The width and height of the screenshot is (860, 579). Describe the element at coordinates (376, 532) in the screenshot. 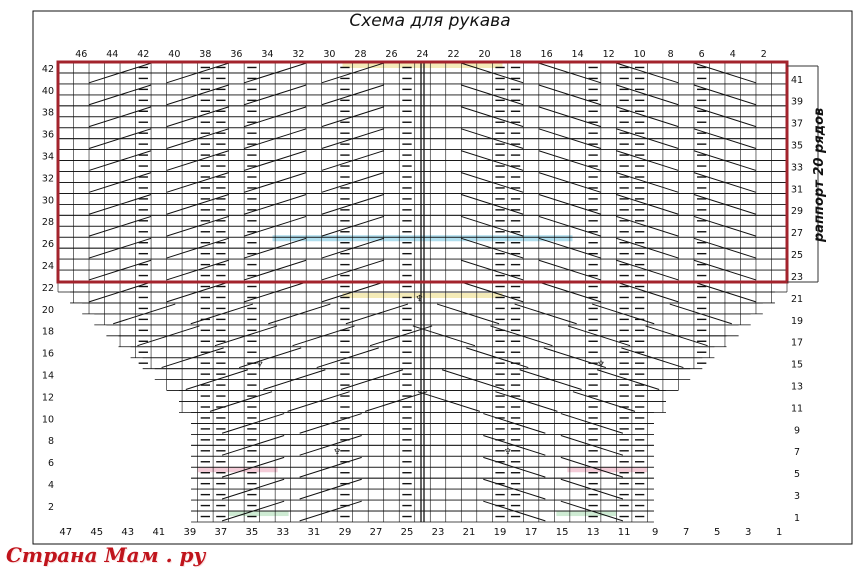

I see `column-number-bottom: 27` at that location.